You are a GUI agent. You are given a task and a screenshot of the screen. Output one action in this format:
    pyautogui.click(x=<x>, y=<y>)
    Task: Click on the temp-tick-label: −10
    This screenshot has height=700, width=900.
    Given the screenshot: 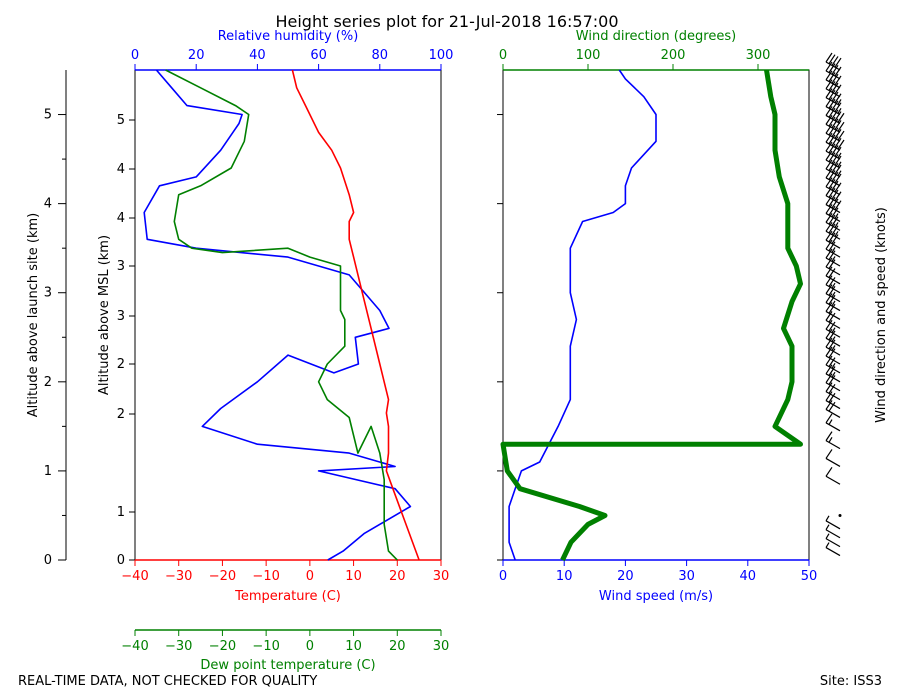 What is the action you would take?
    pyautogui.click(x=265, y=576)
    